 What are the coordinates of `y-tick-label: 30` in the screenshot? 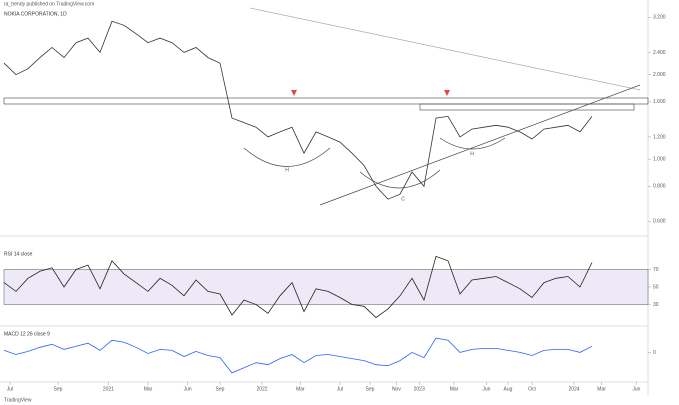 It's located at (656, 305).